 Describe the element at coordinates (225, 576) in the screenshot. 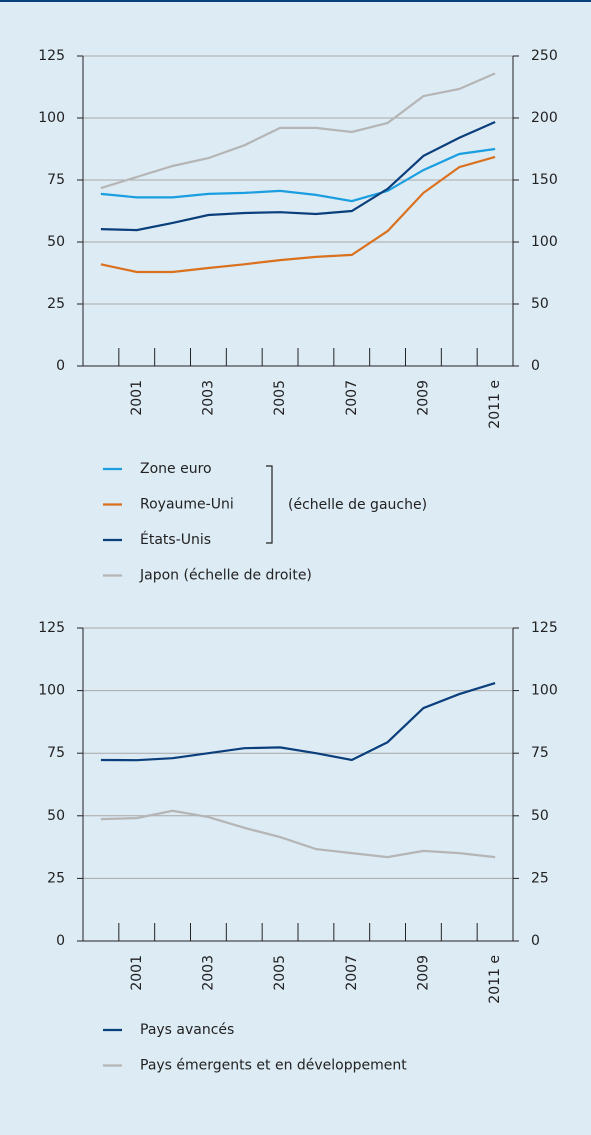

I see `legend-label: Japon (échelle de droite)` at that location.